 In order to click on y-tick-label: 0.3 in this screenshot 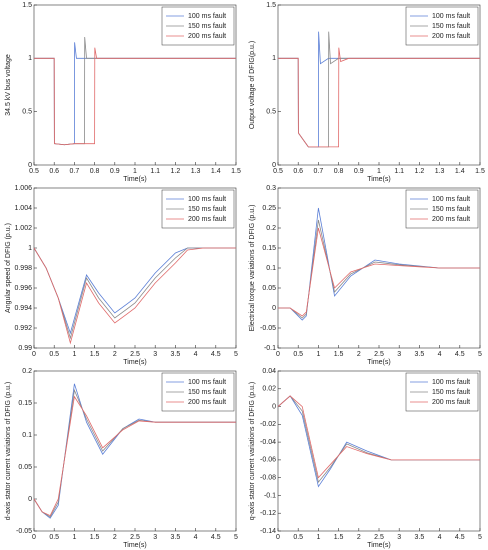, I will do `click(271, 188)`.